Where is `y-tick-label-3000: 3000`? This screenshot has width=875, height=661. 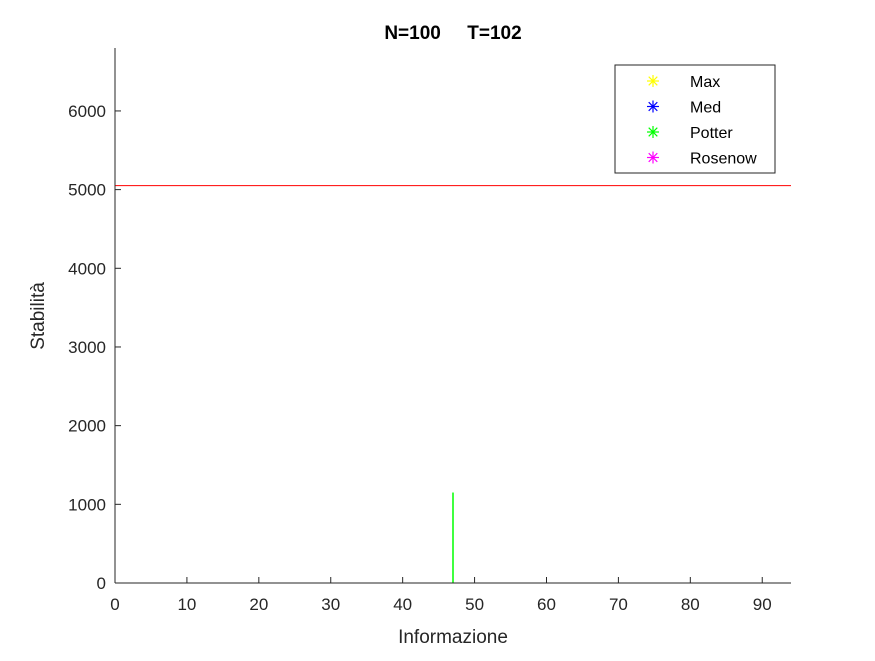
y-tick-label-3000: 3000 is located at coordinates (87, 347).